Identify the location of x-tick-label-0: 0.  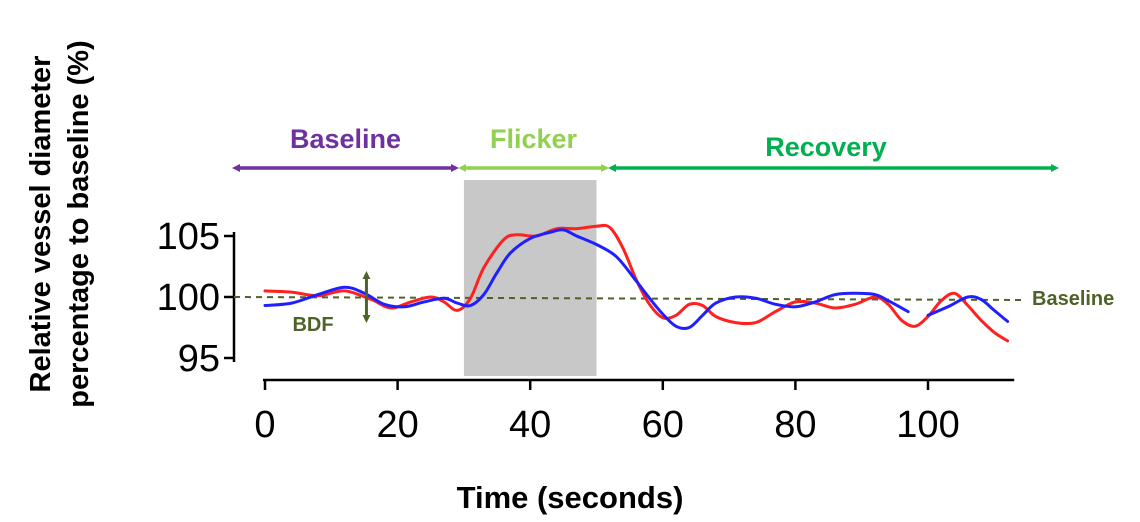
(264, 425).